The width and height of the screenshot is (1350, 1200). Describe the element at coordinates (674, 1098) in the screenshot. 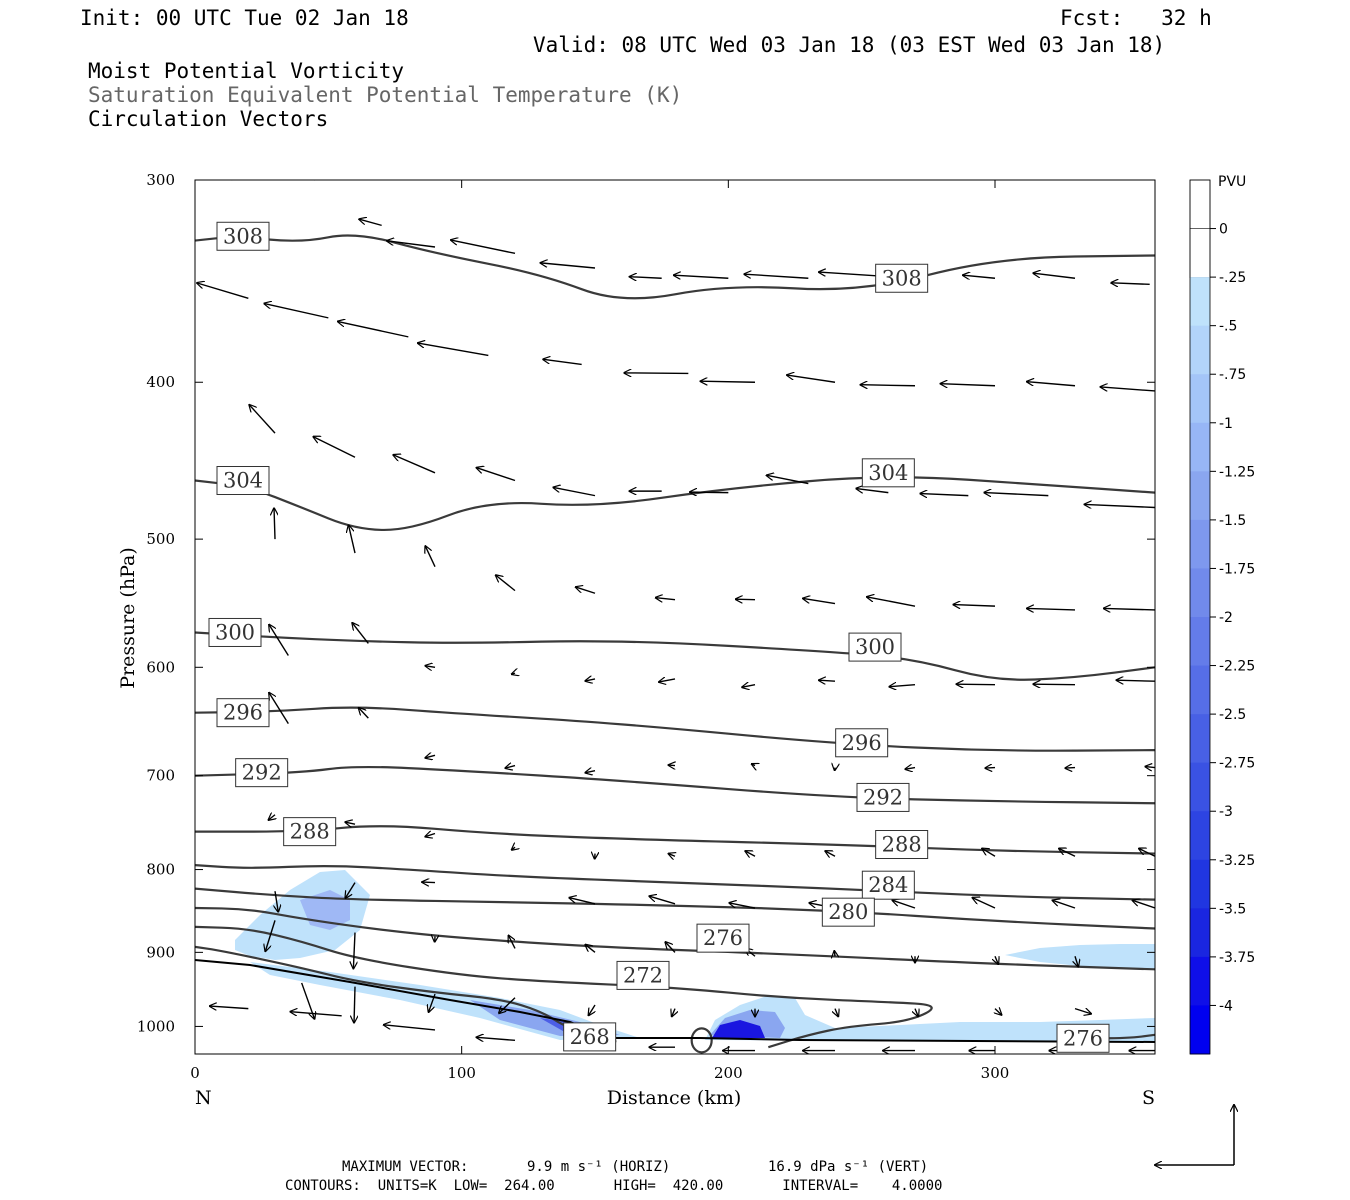

I see `x-axis-label: Distance (km)` at that location.